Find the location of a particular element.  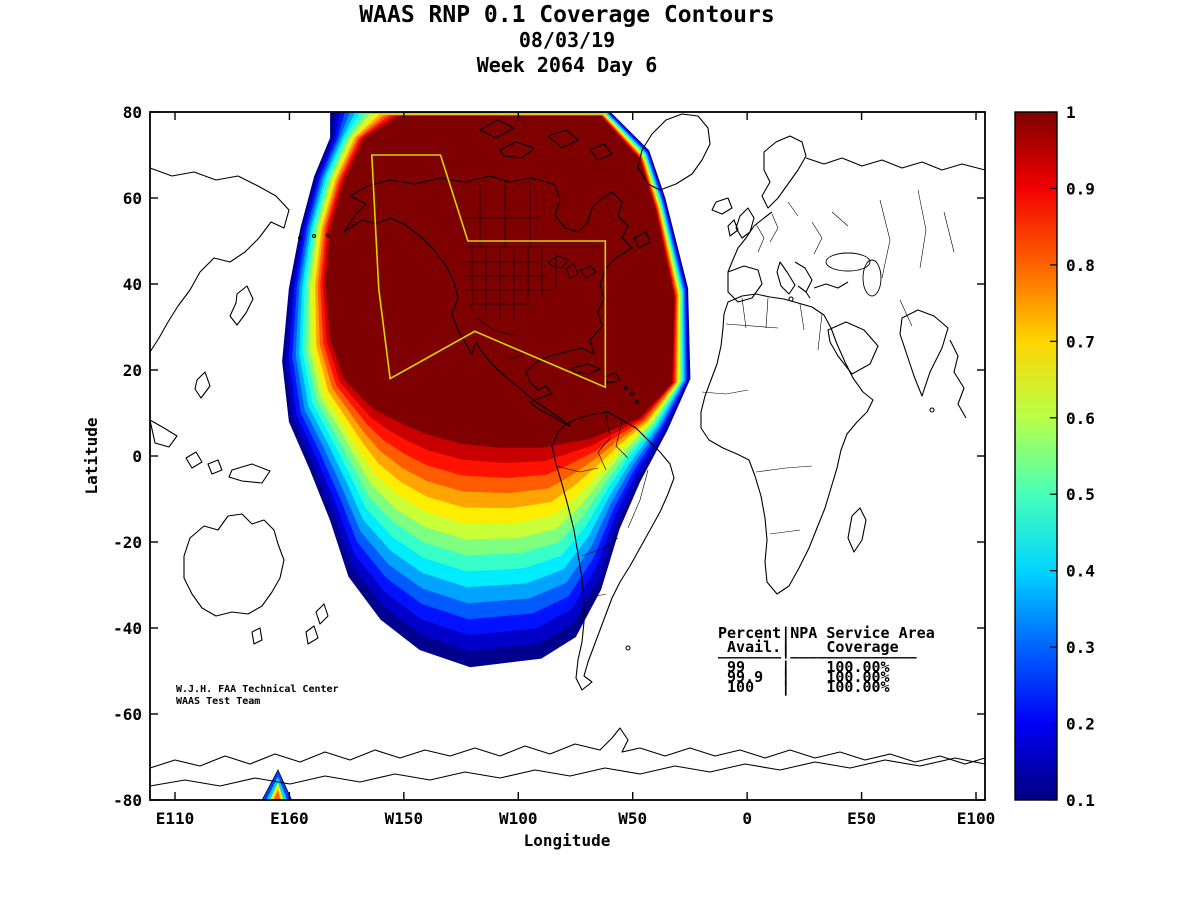

iberia-outline is located at coordinates (745, 284).